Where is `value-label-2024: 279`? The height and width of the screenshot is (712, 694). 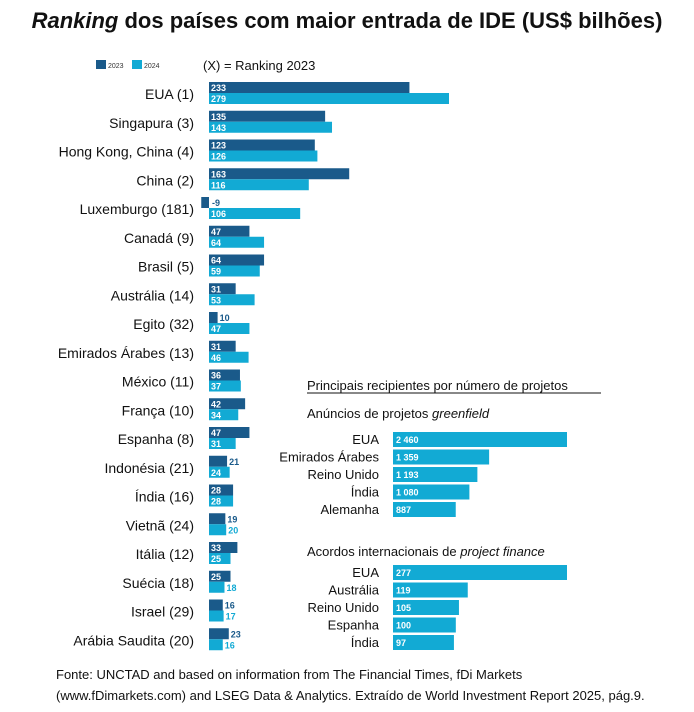
value-label-2024: 279 is located at coordinates (218, 99).